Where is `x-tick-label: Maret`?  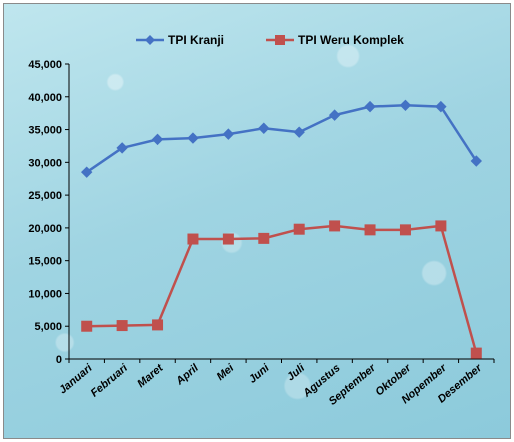 x-tick-label: Maret is located at coordinates (150, 375).